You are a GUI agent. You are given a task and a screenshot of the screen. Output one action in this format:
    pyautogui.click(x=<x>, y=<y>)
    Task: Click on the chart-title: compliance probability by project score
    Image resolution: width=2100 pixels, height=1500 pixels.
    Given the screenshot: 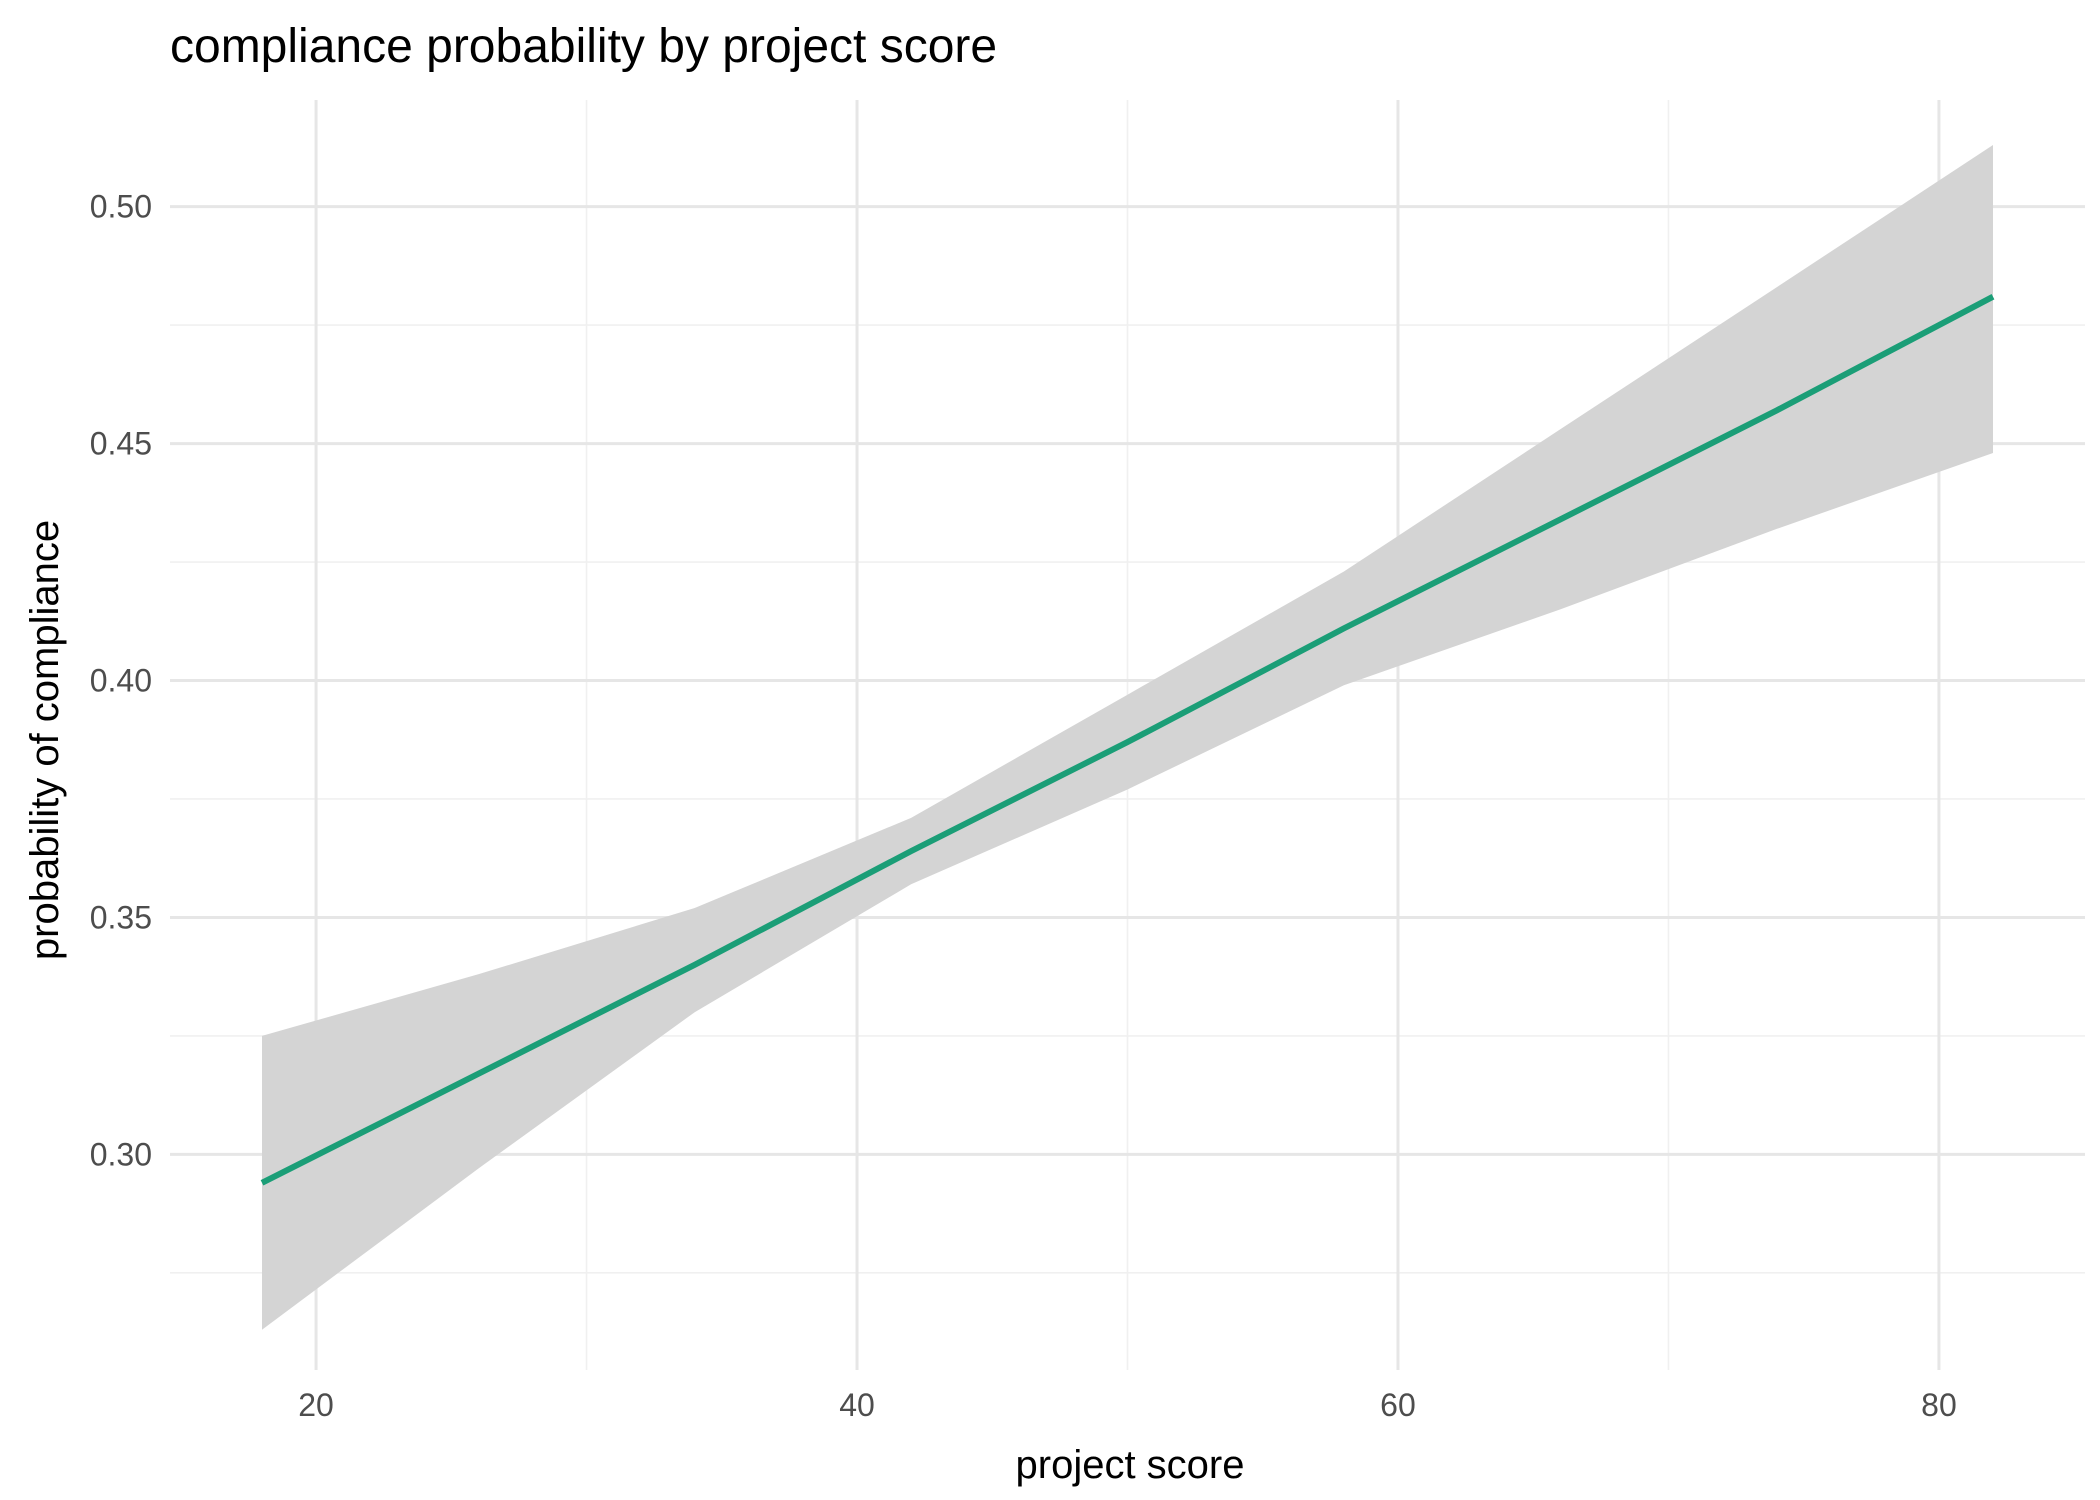 What is the action you would take?
    pyautogui.click(x=583, y=46)
    